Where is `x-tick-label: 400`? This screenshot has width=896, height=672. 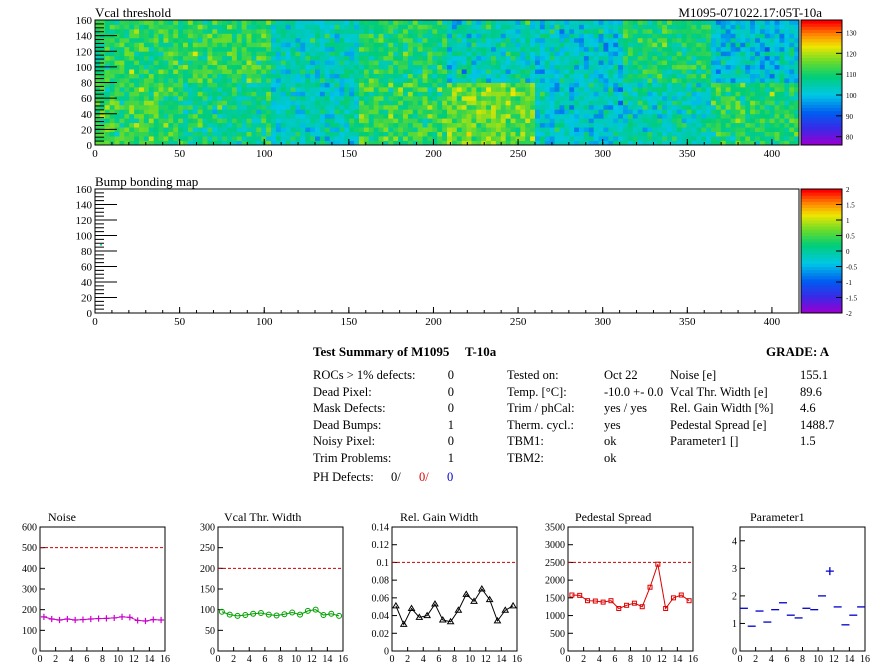
x-tick-label: 400 is located at coordinates (772, 322).